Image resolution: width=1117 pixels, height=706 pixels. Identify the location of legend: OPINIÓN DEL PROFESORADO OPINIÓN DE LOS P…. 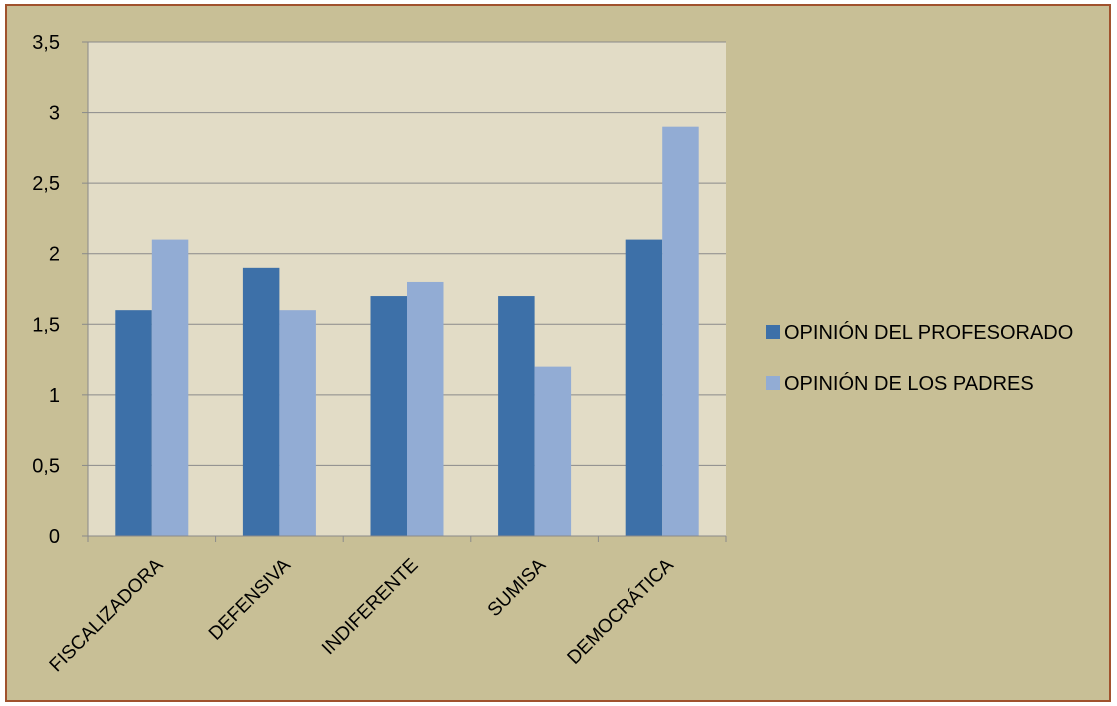
(919, 358).